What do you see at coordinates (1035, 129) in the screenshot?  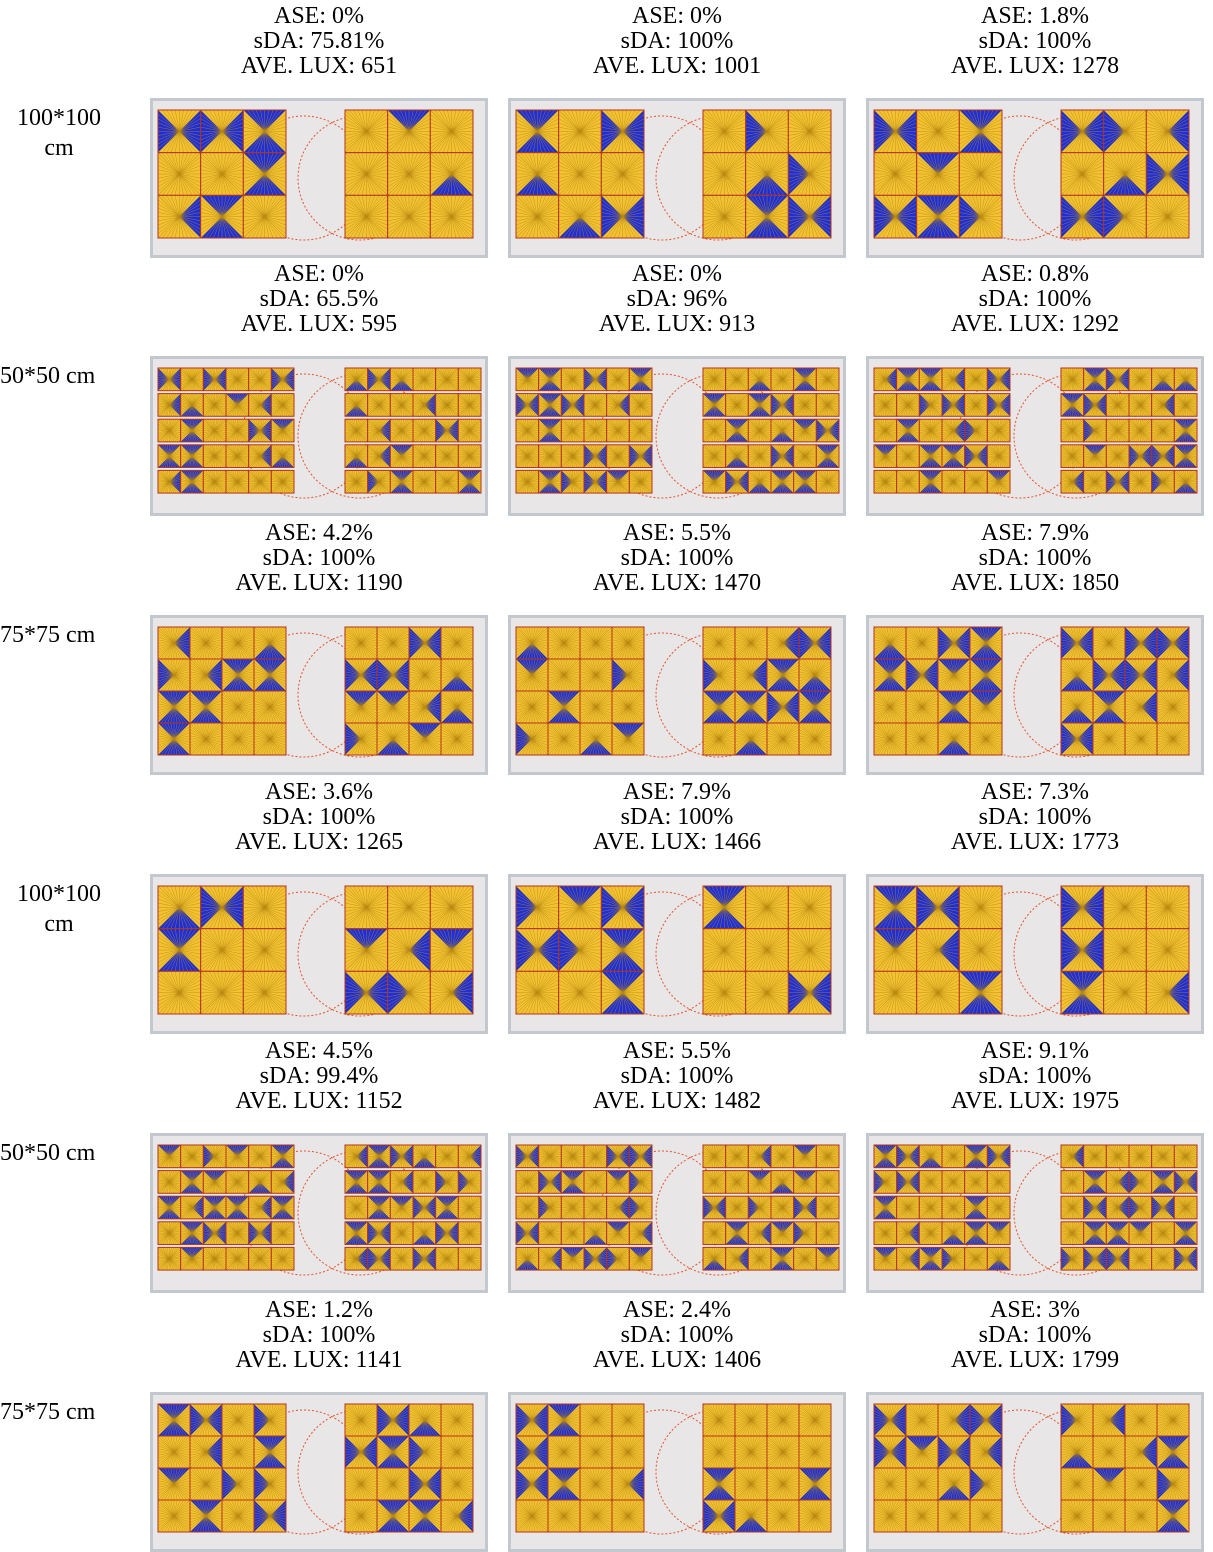 I see `result-cell: ASE: 1.8% sDA: 100% AVE. LUX: 1278` at bounding box center [1035, 129].